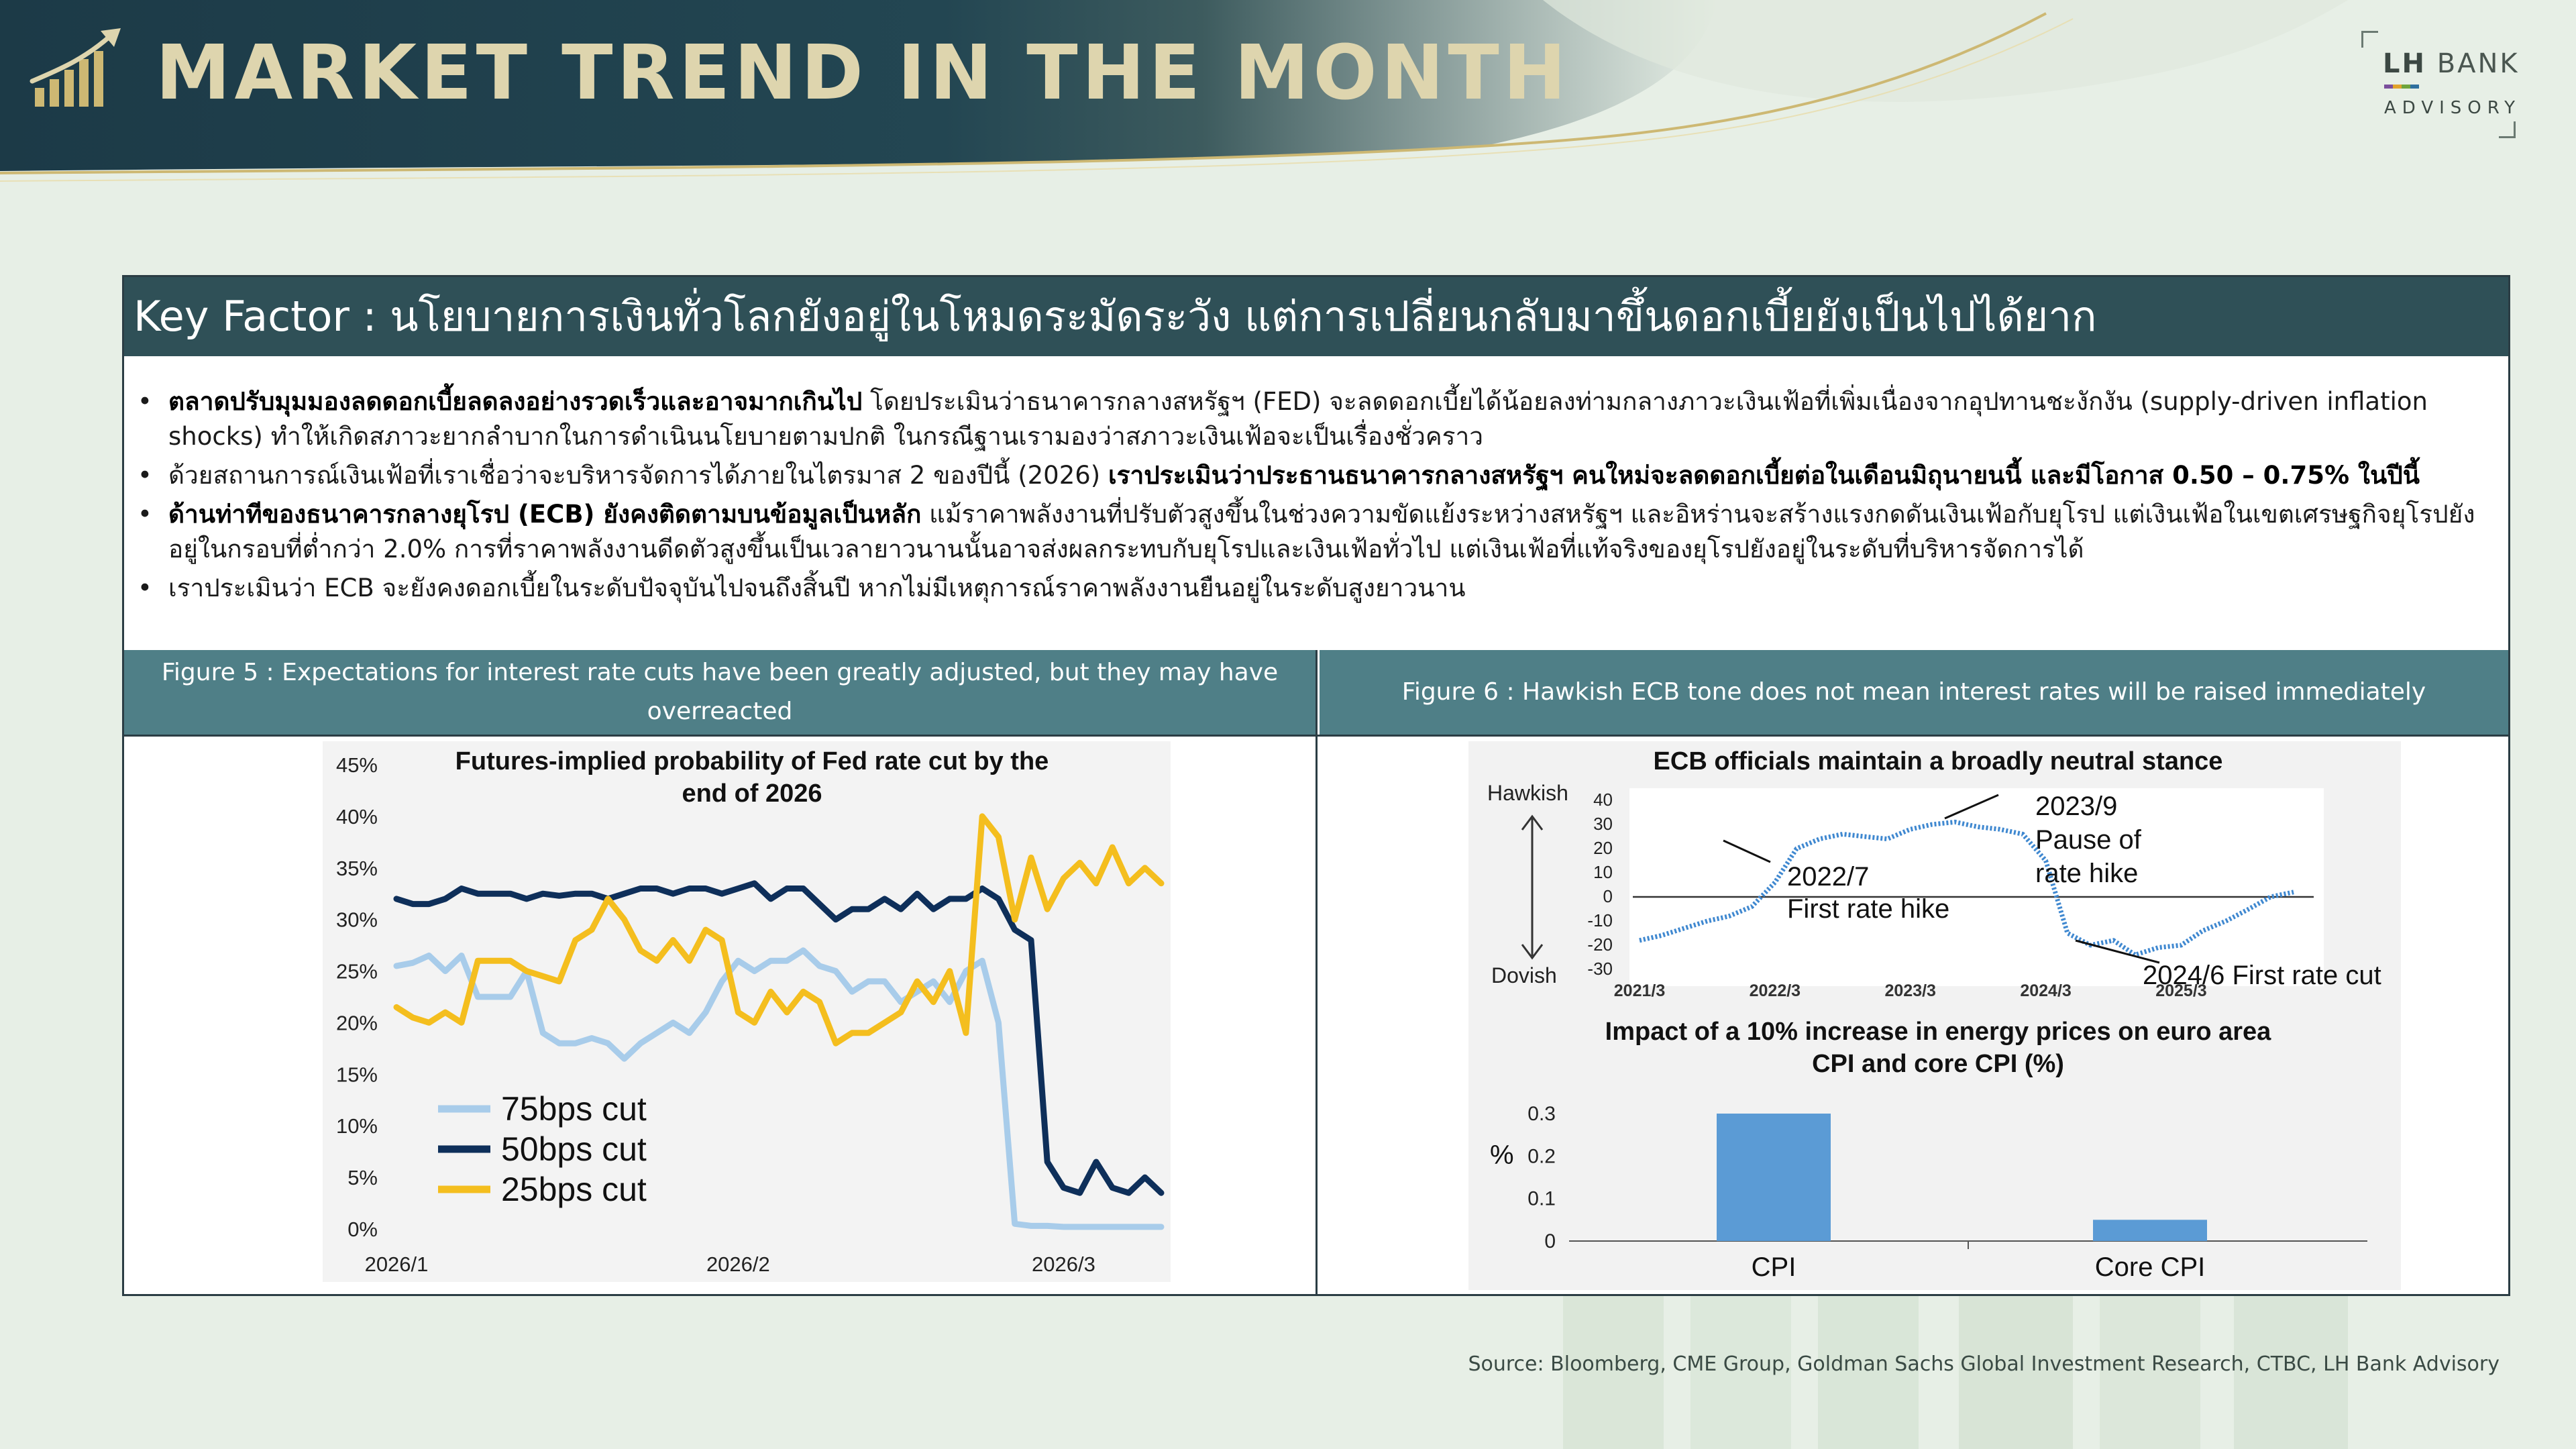 The width and height of the screenshot is (2576, 1449). I want to click on logo-corner-bottom-right, so click(2507, 129).